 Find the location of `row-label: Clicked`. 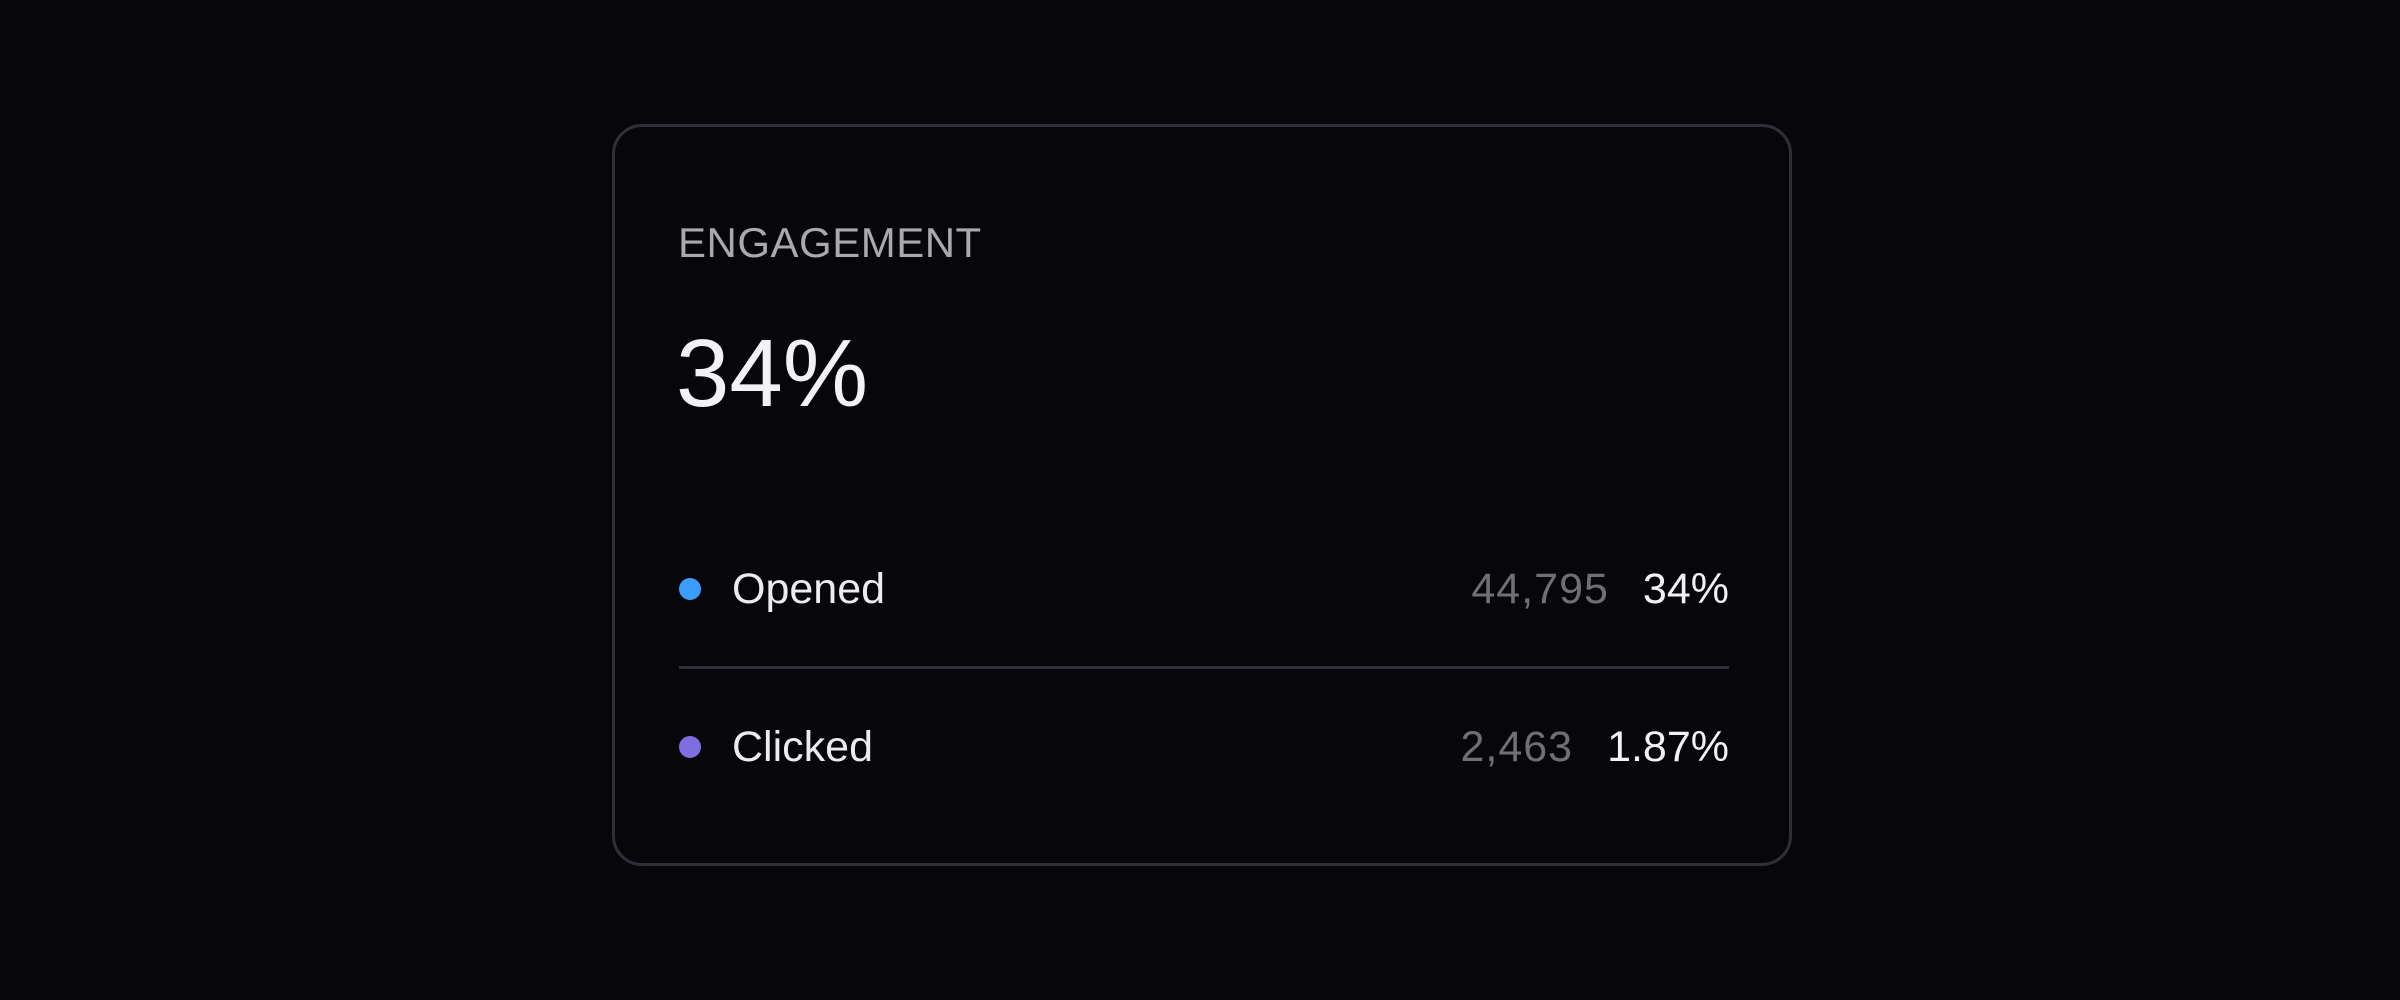

row-label: Clicked is located at coordinates (802, 746).